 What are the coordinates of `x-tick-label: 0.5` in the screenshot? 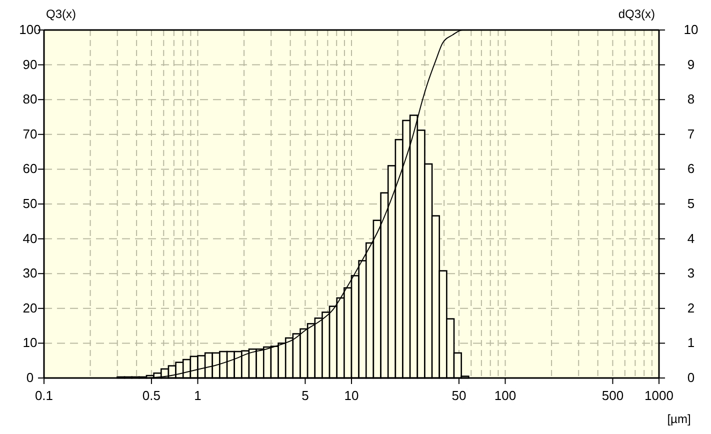 It's located at (151, 395).